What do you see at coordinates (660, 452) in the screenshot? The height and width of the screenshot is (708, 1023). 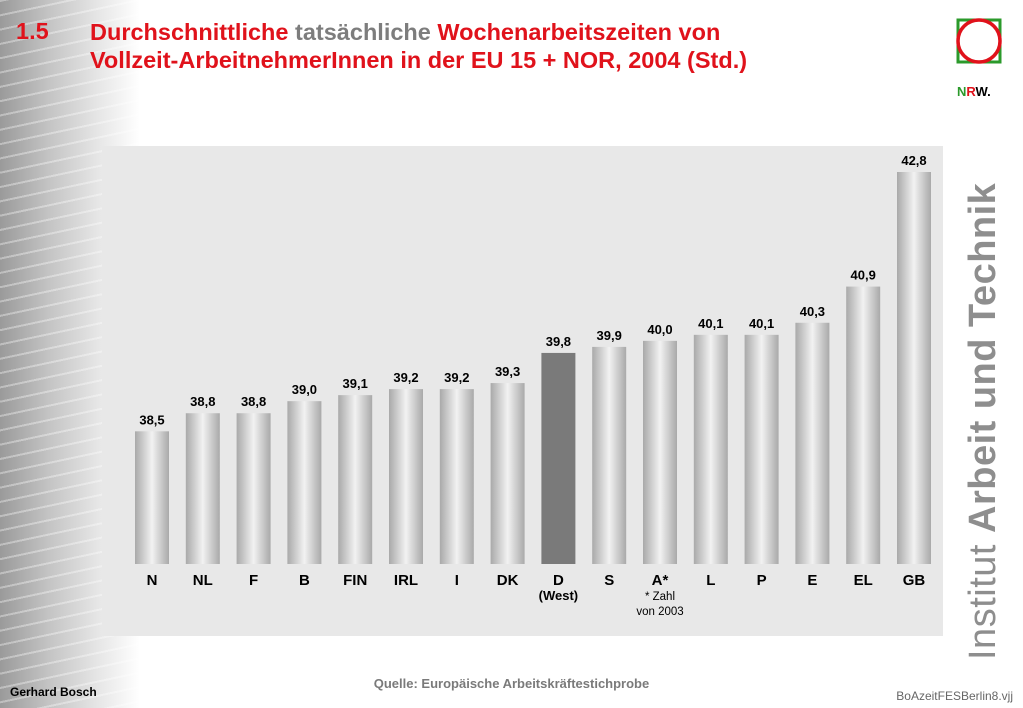 I see `bar-a-star` at bounding box center [660, 452].